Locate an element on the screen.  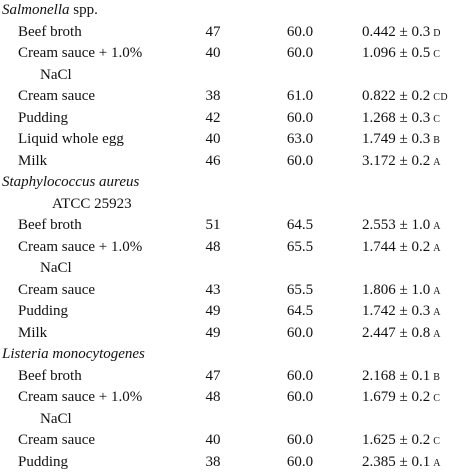
cell-value: 1.268 ± 0.3 C is located at coordinates (401, 119).